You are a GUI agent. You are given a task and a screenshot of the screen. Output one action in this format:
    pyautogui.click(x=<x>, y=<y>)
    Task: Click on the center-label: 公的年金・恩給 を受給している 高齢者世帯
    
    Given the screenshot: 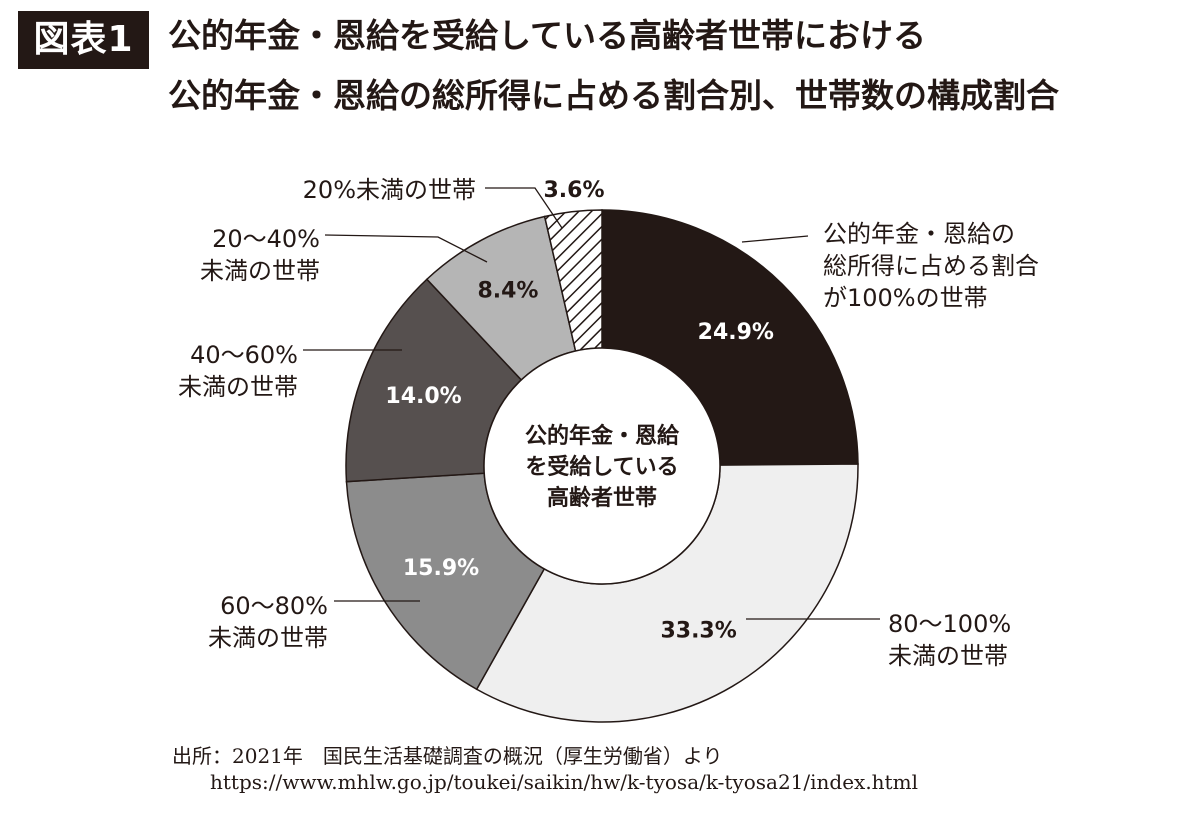 What is the action you would take?
    pyautogui.click(x=602, y=467)
    